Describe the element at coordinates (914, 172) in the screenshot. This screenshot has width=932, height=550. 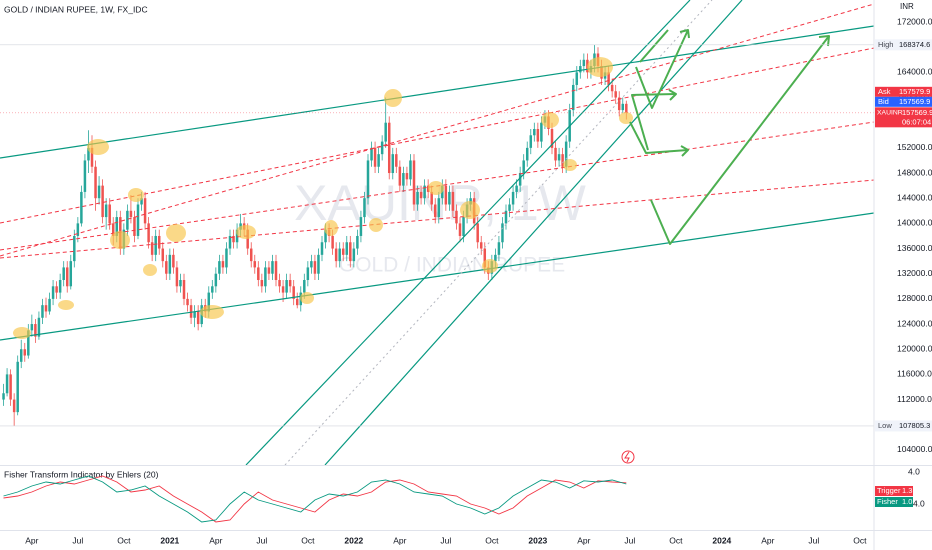
I see `y-tick-label: 148000.0` at that location.